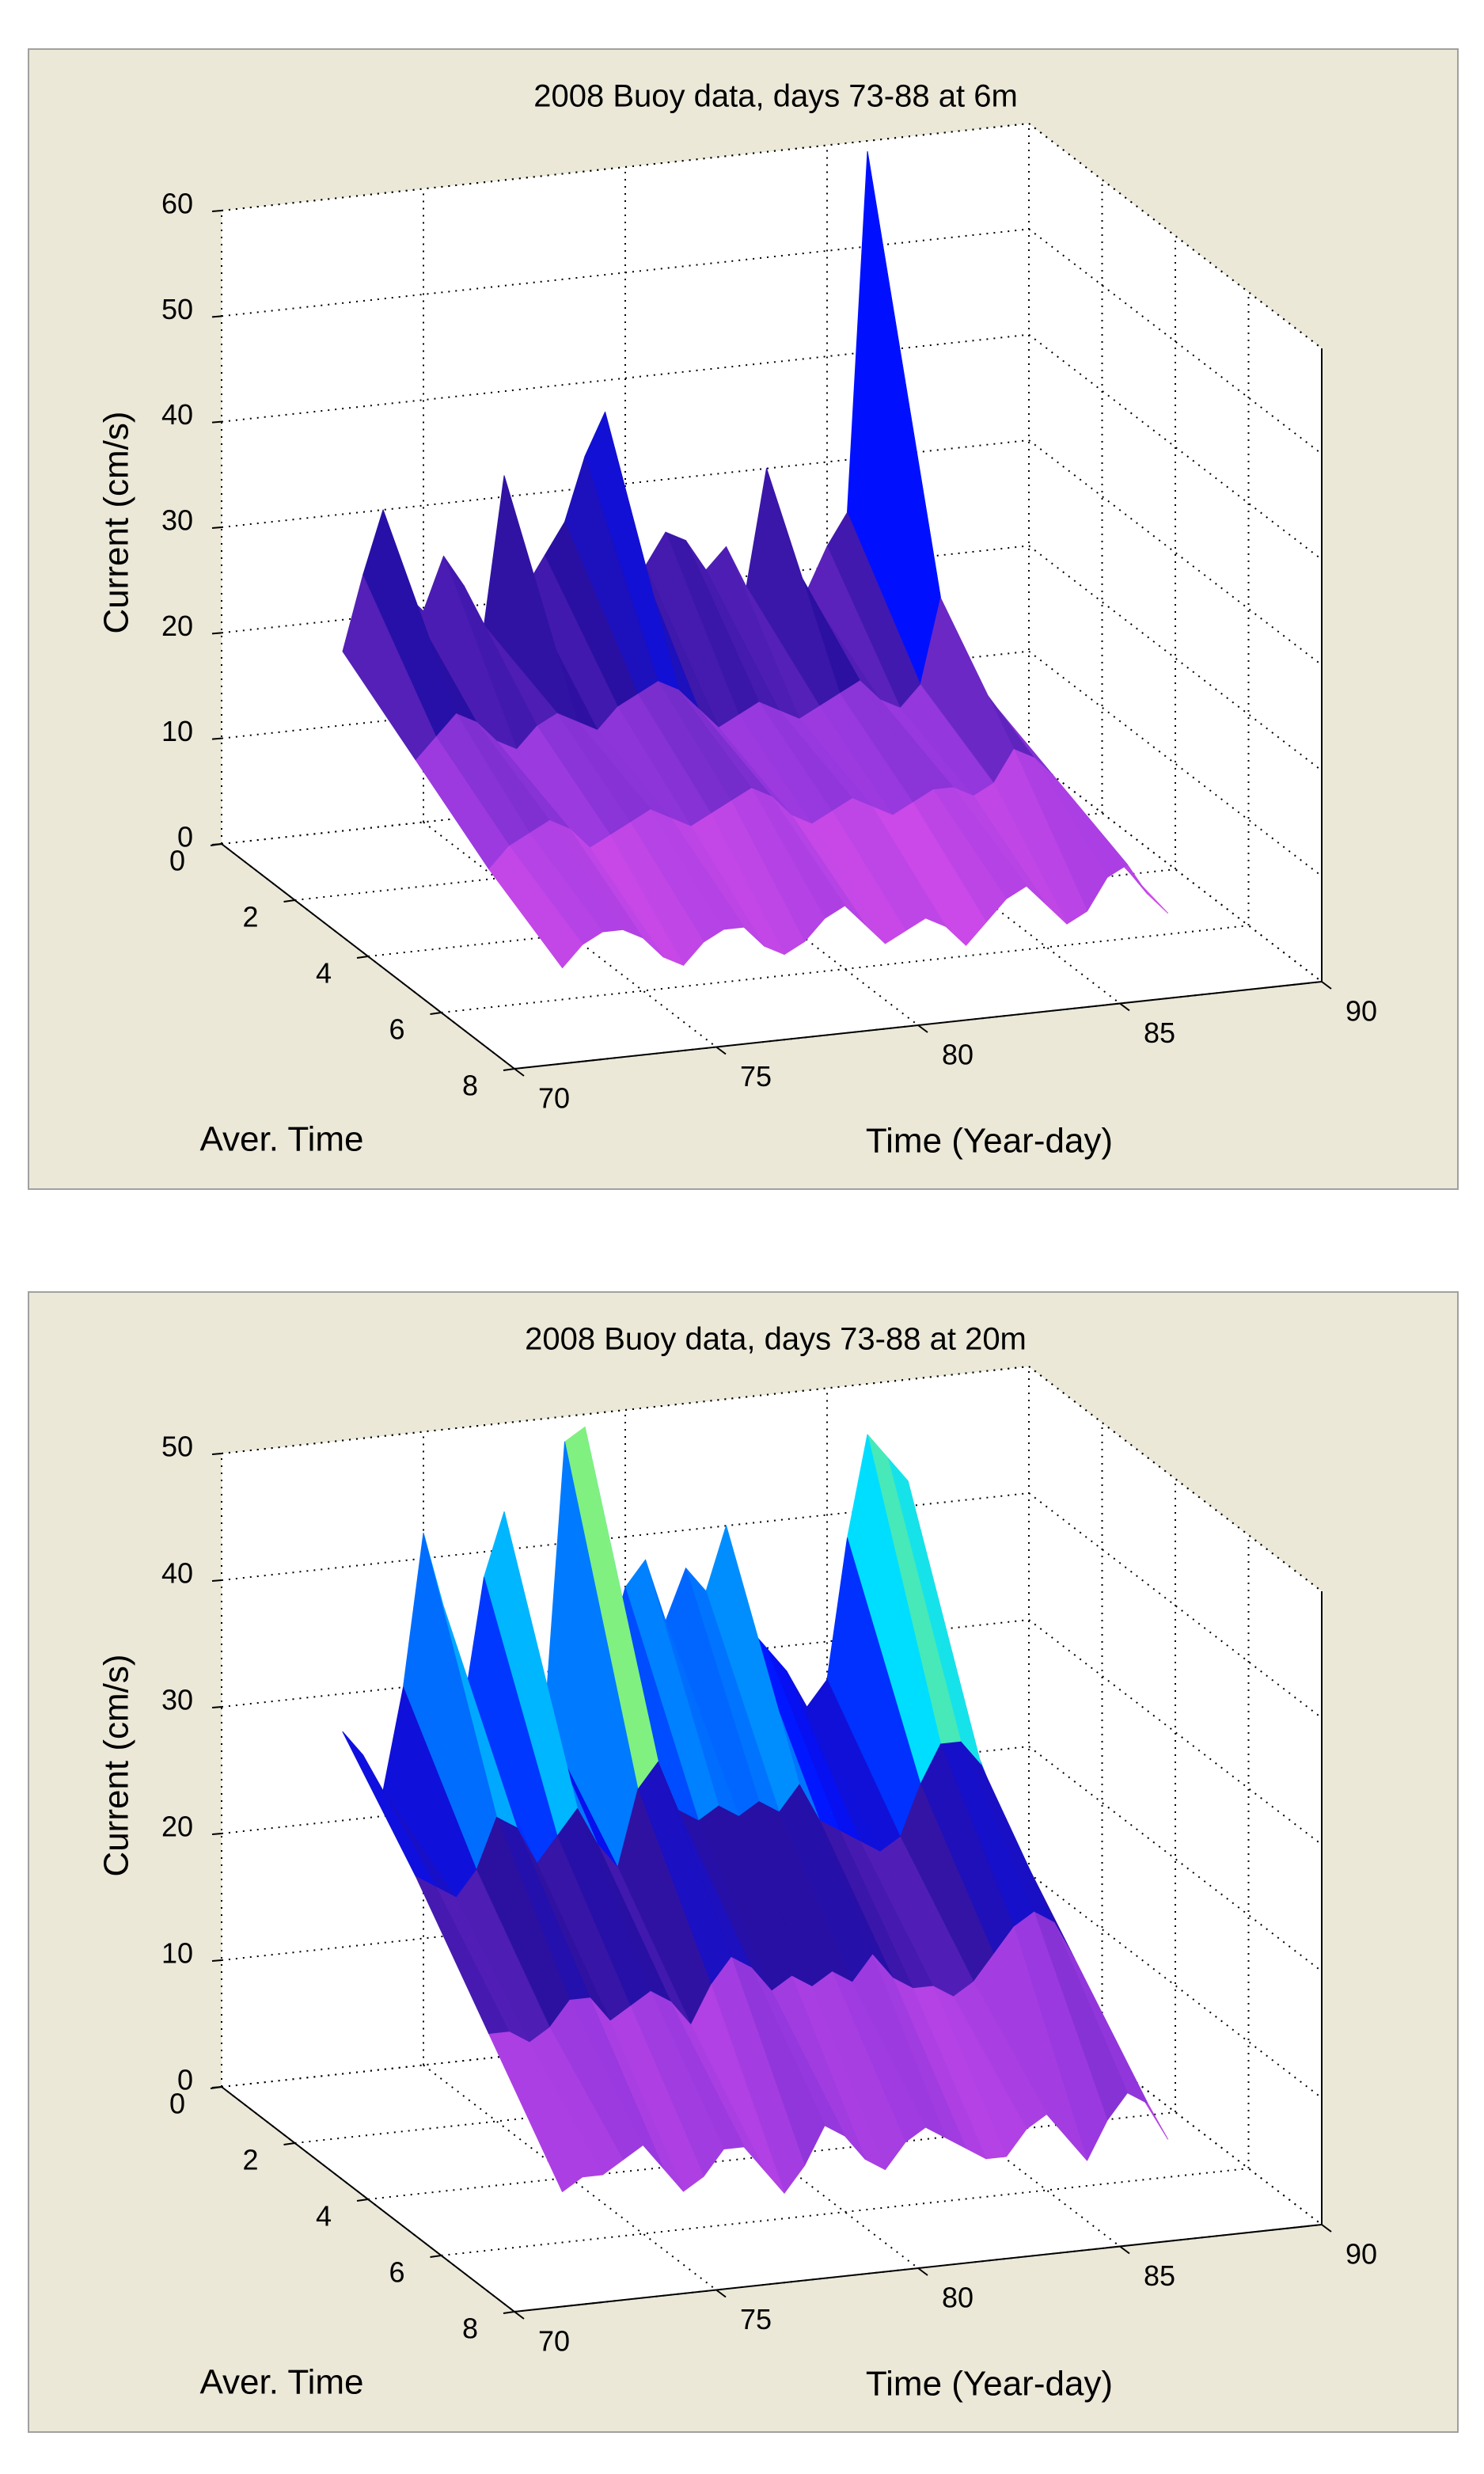  I want to click on z-tick-label: 60, so click(177, 204).